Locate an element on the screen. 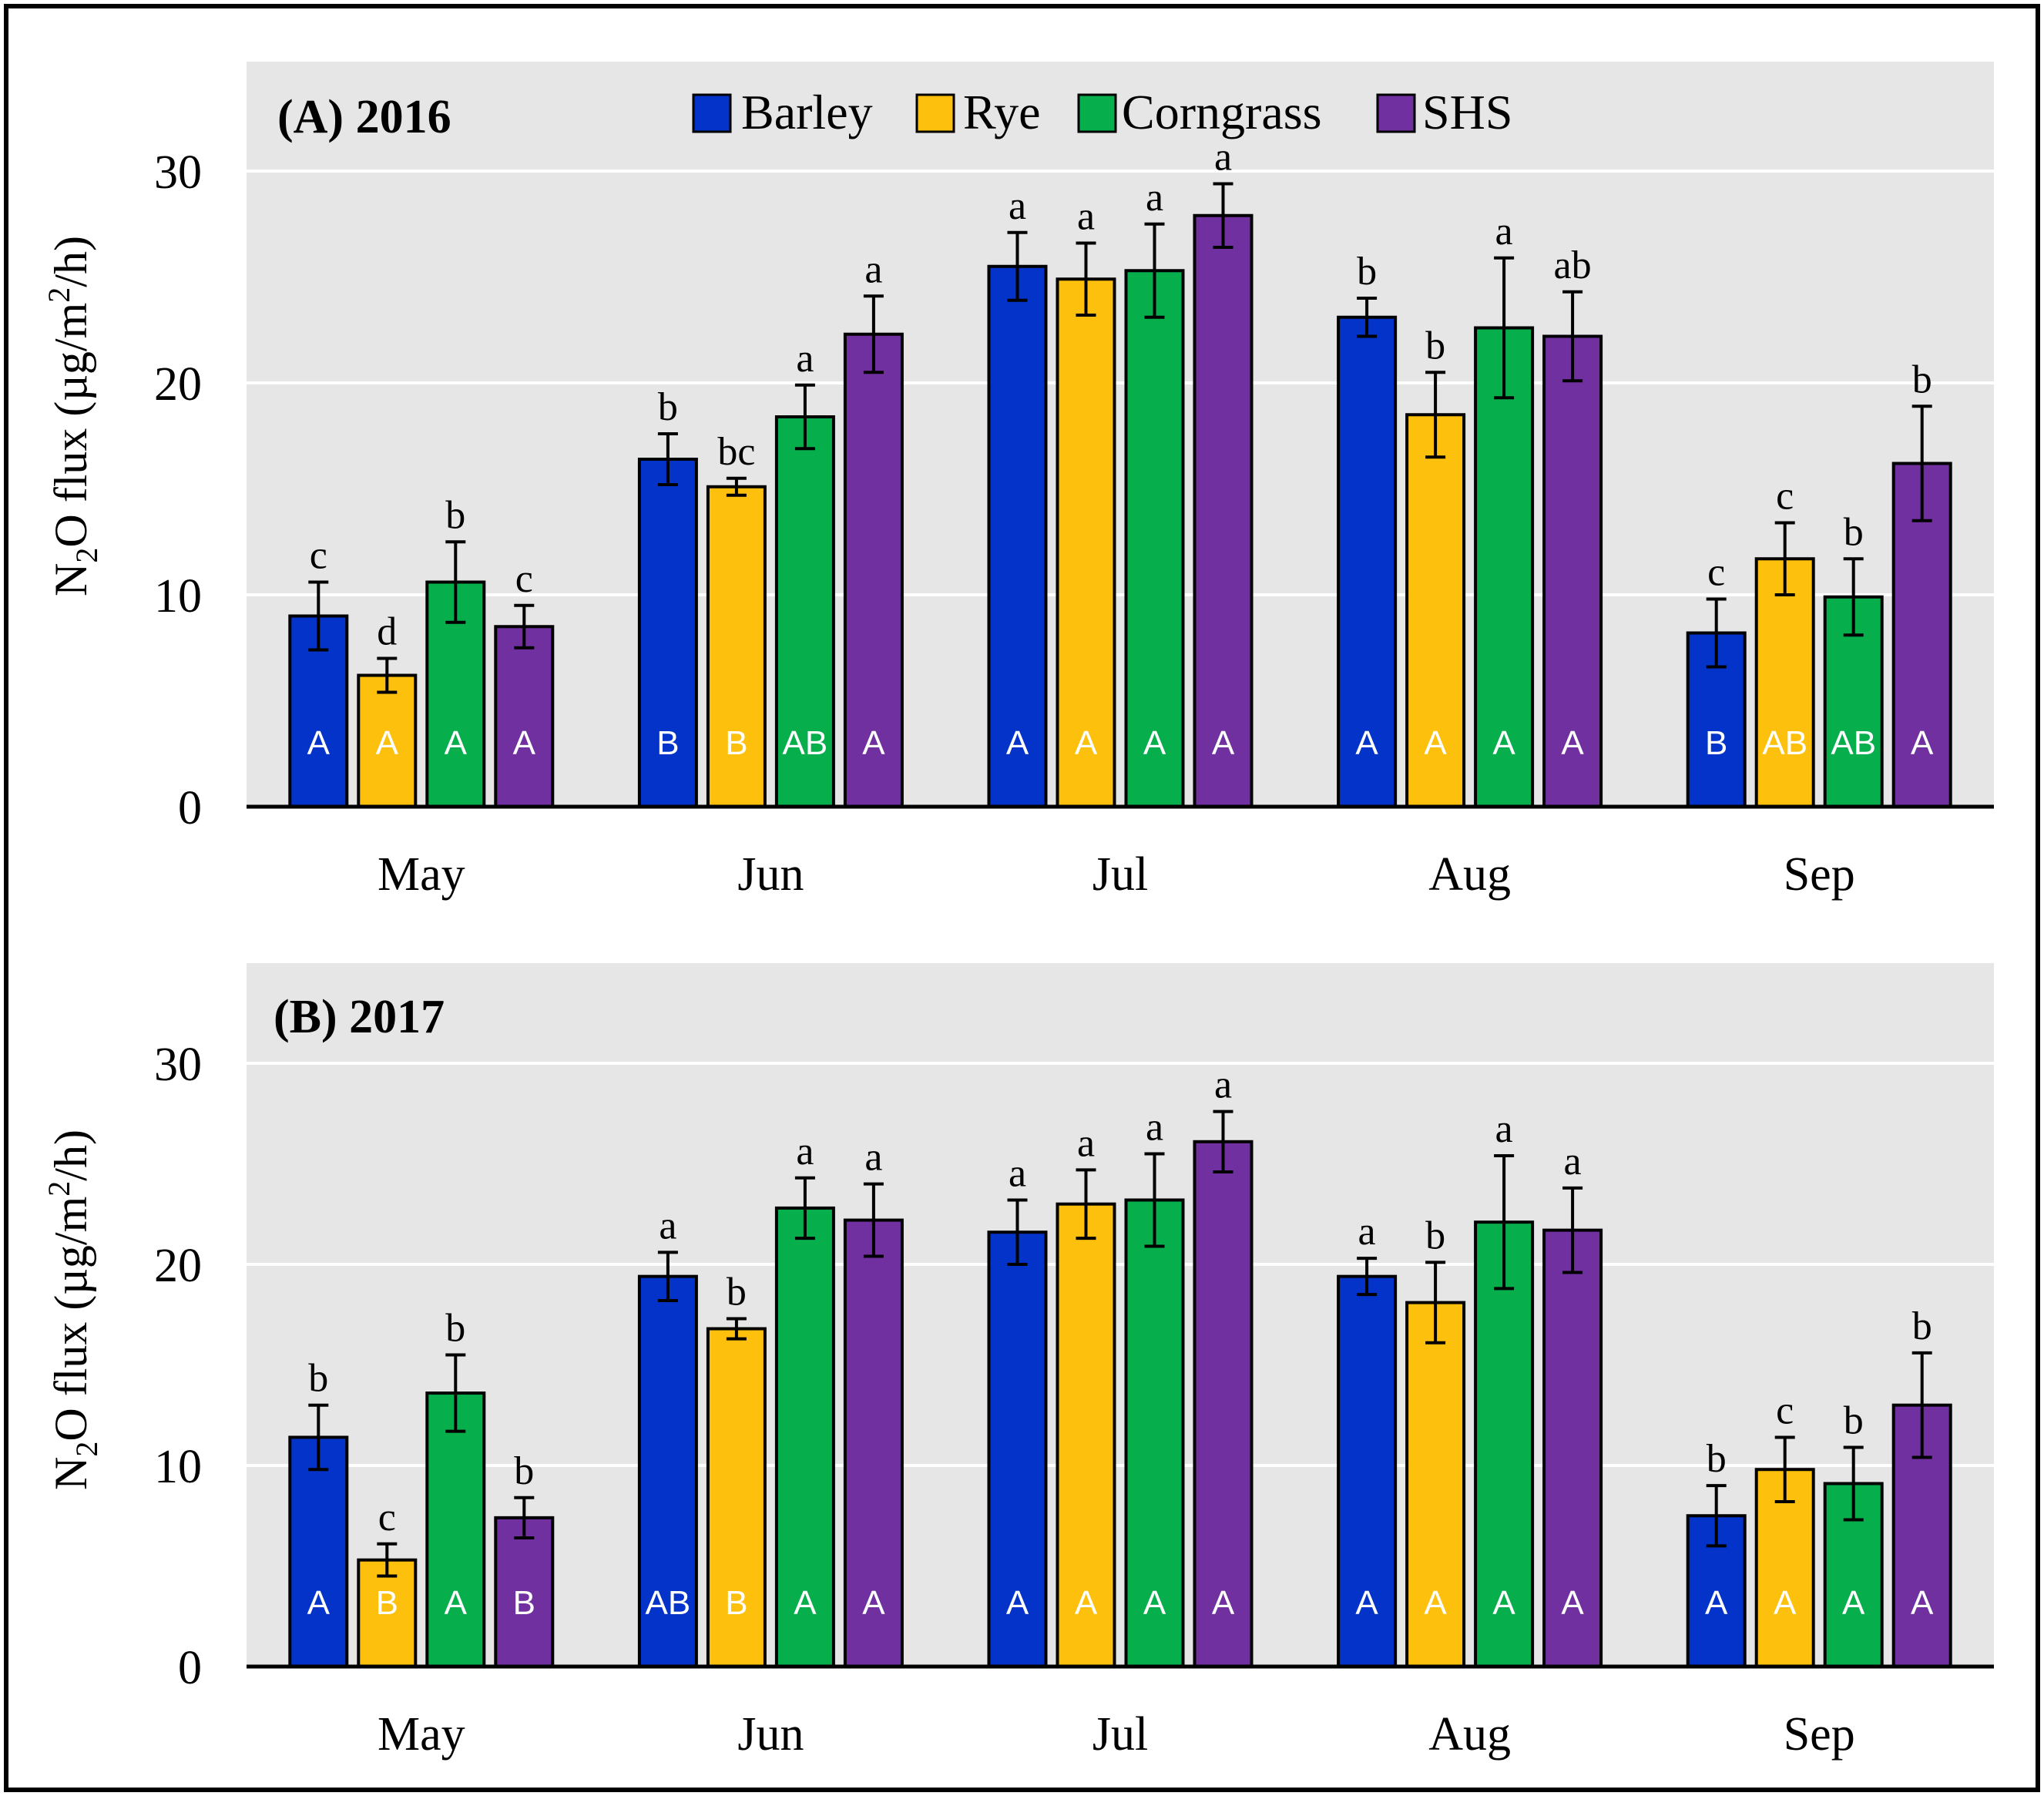 This screenshot has width=2044, height=1796. legend-swatch-rye is located at coordinates (935, 113).